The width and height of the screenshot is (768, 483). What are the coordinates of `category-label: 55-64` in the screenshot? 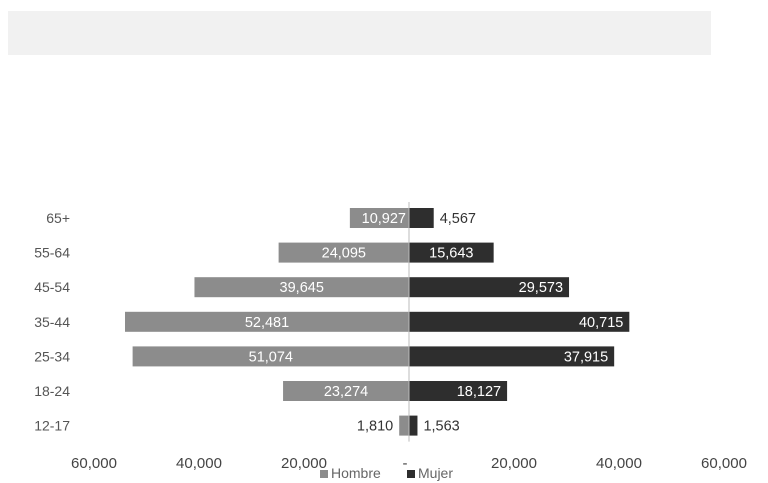 It's located at (52, 253).